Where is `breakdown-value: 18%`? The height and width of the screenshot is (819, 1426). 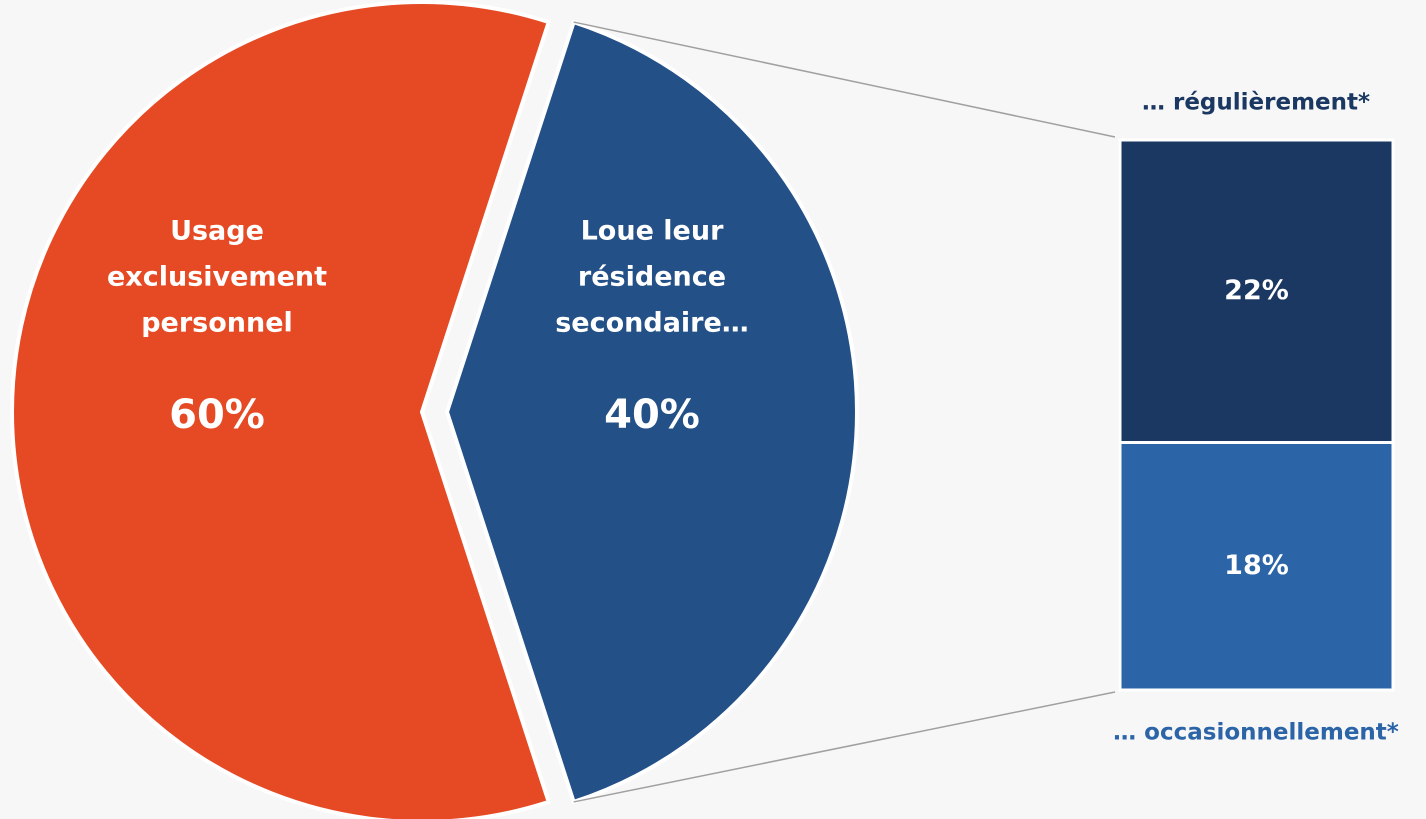 breakdown-value: 18% is located at coordinates (1256, 565).